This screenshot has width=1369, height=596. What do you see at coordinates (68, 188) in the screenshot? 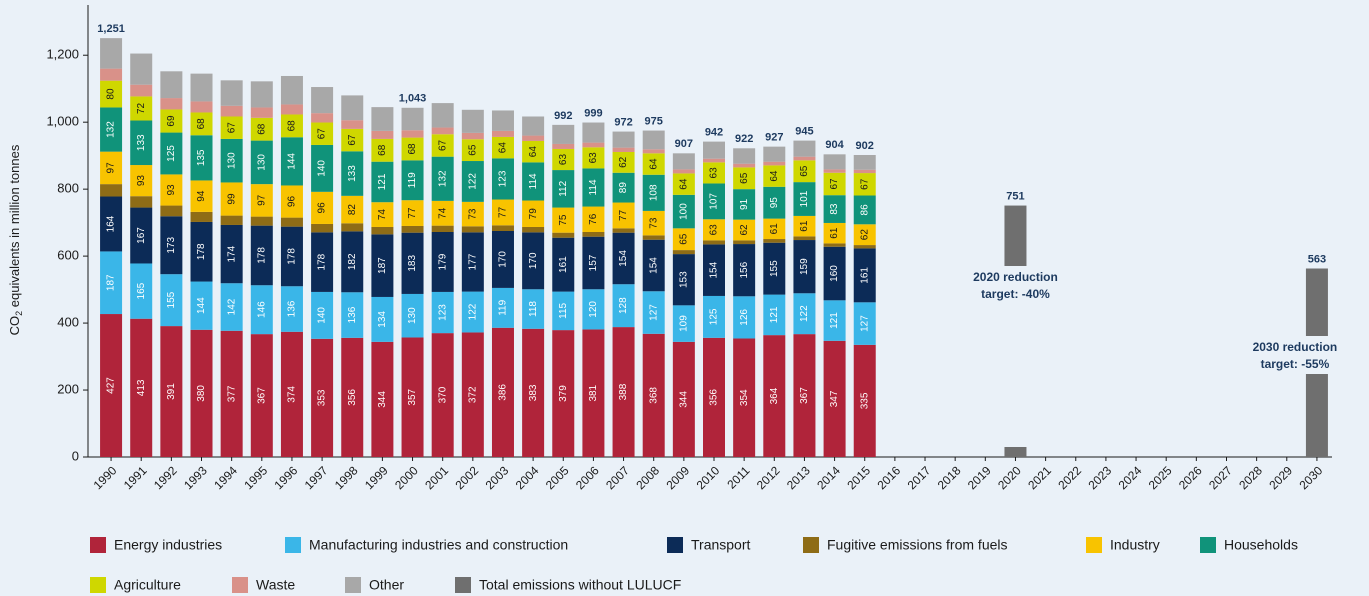
I see `y-tick-label: 800` at bounding box center [68, 188].